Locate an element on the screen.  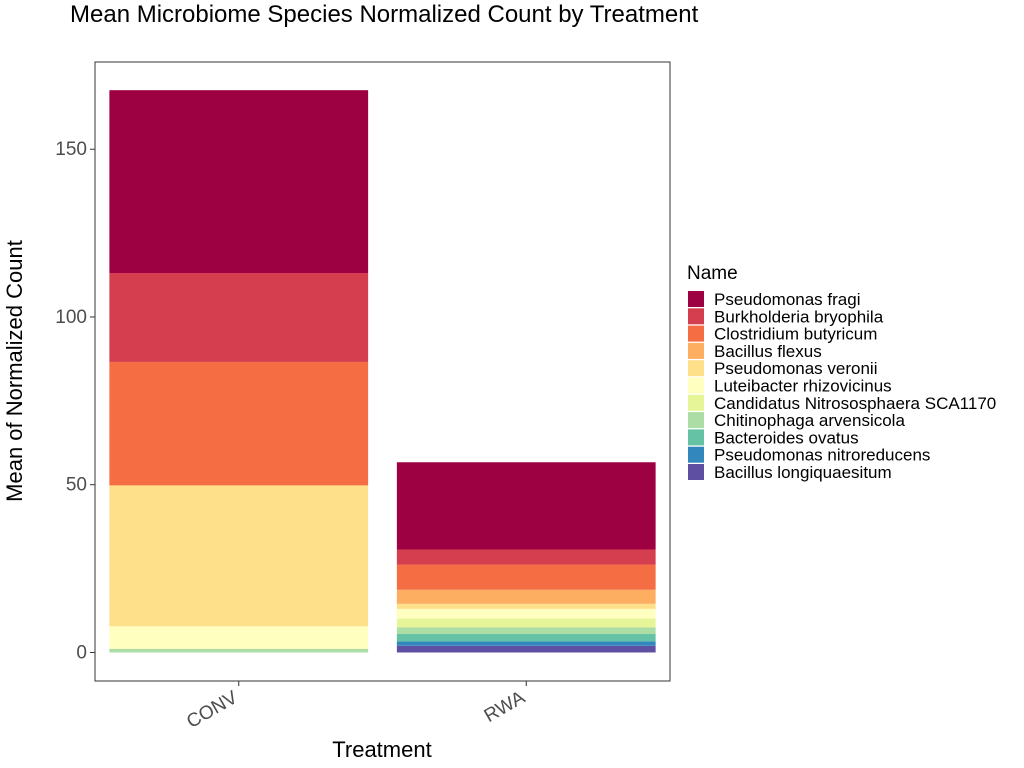
x-axis: CONV RWA is located at coordinates (356, 707).